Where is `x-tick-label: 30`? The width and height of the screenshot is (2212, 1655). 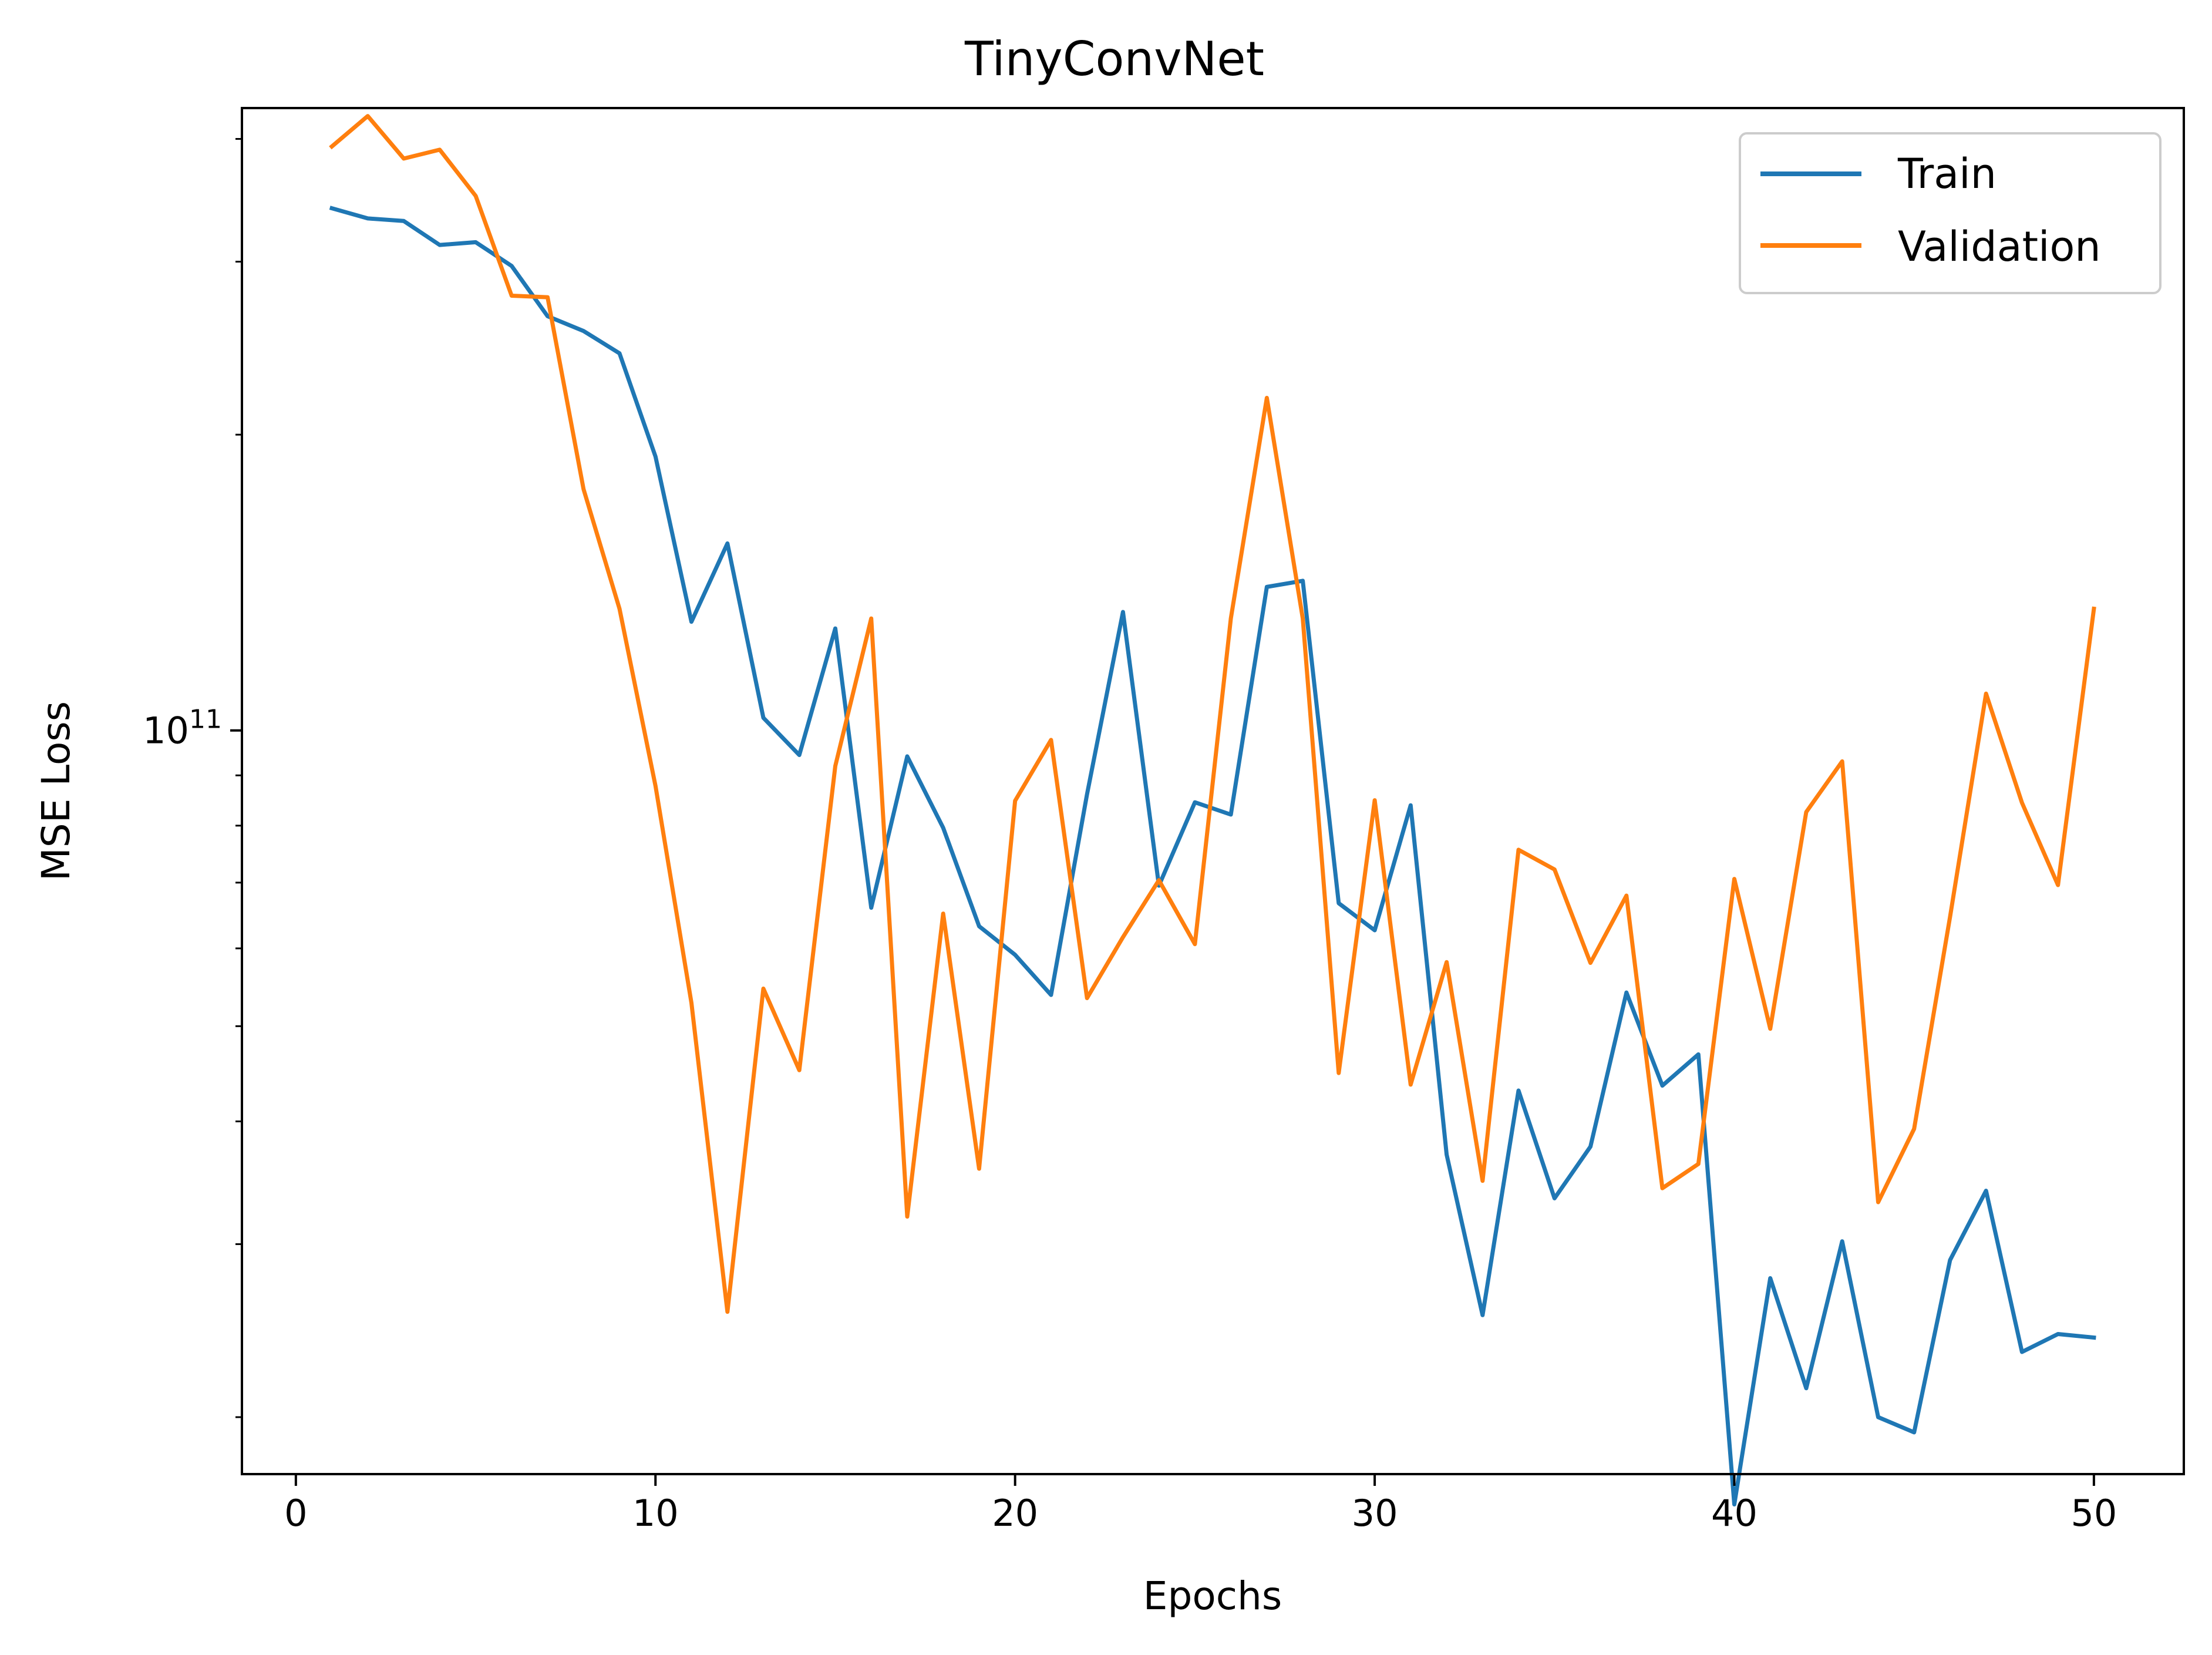 x-tick-label: 30 is located at coordinates (1375, 1513).